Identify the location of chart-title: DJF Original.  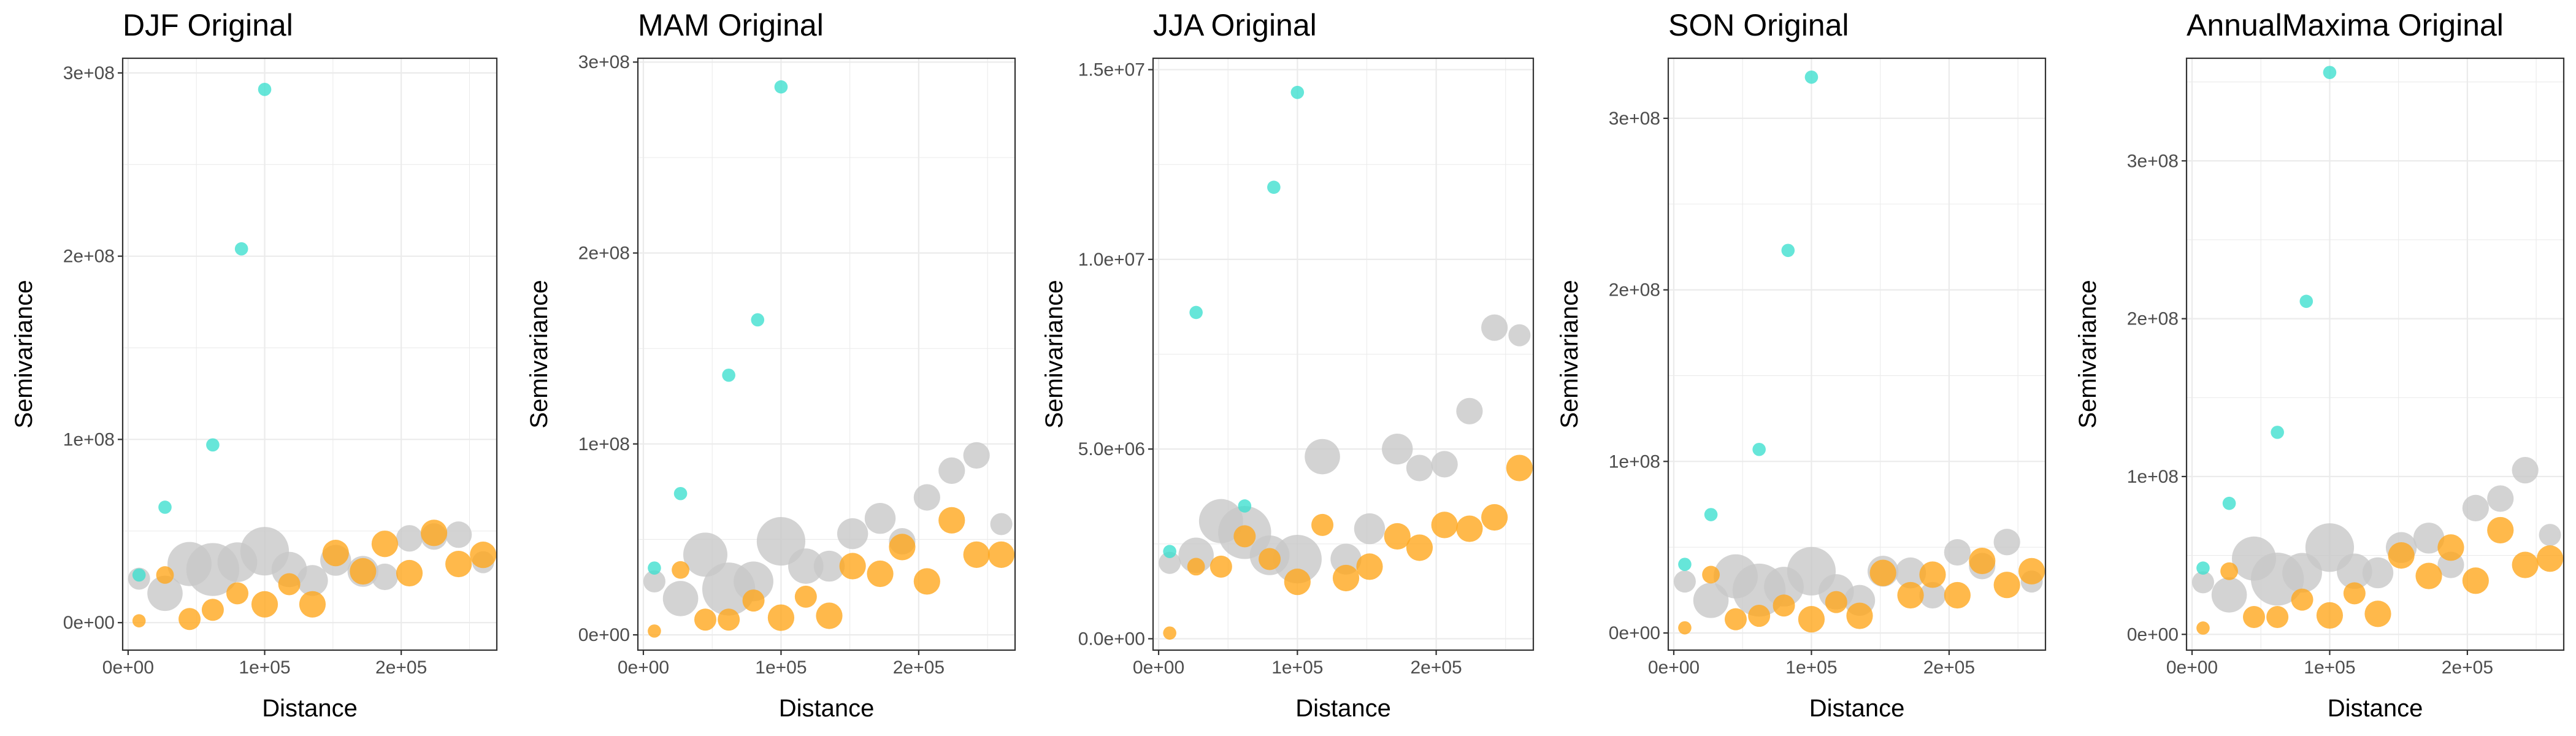
(208, 25).